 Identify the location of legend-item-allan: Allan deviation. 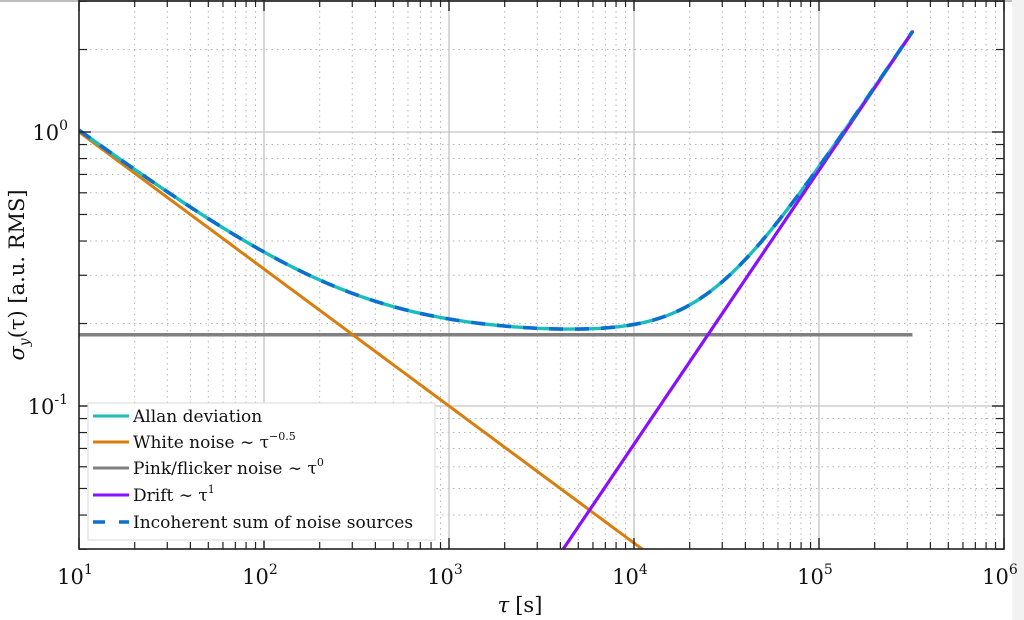
(177, 417).